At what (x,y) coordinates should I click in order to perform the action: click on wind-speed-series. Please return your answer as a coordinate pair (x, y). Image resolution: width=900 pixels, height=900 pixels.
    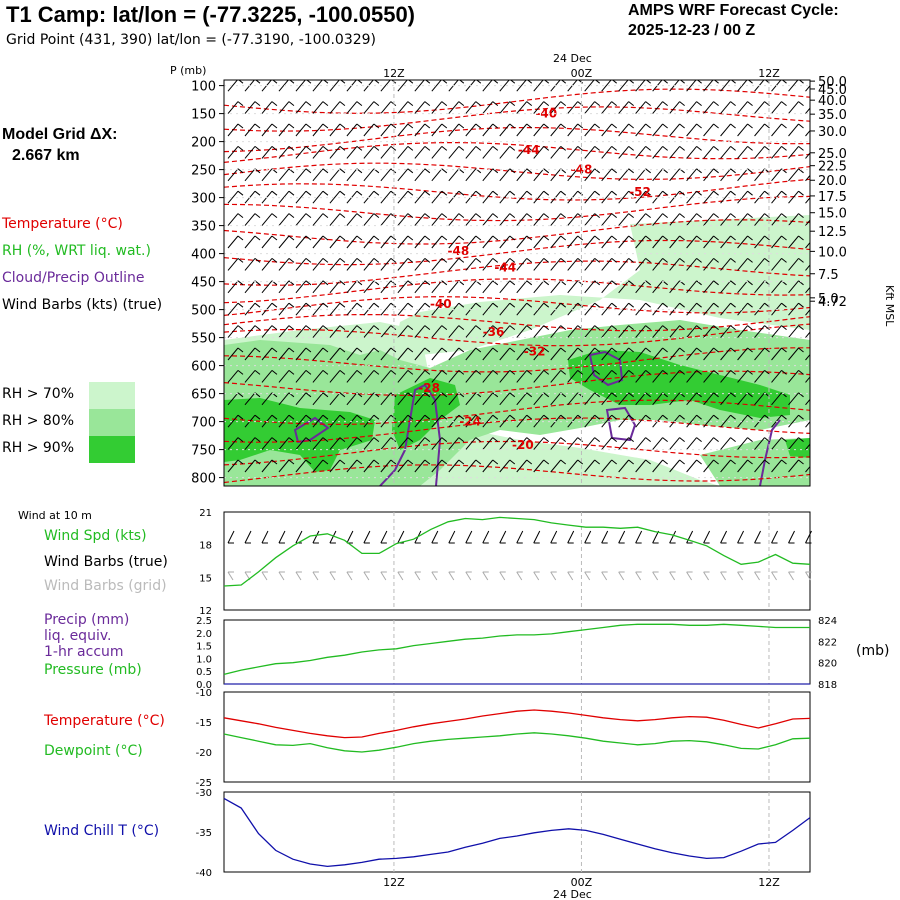
    Looking at the image, I should click on (517, 551).